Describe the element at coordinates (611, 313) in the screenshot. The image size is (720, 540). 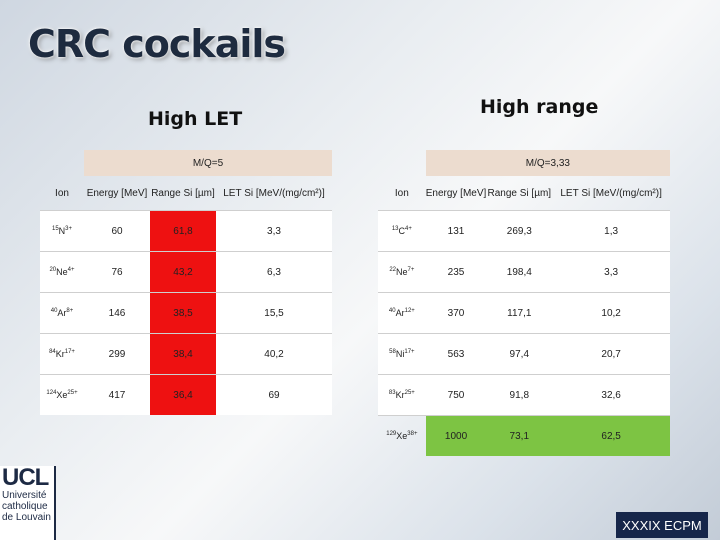
I see `let-cell: 10,2` at that location.